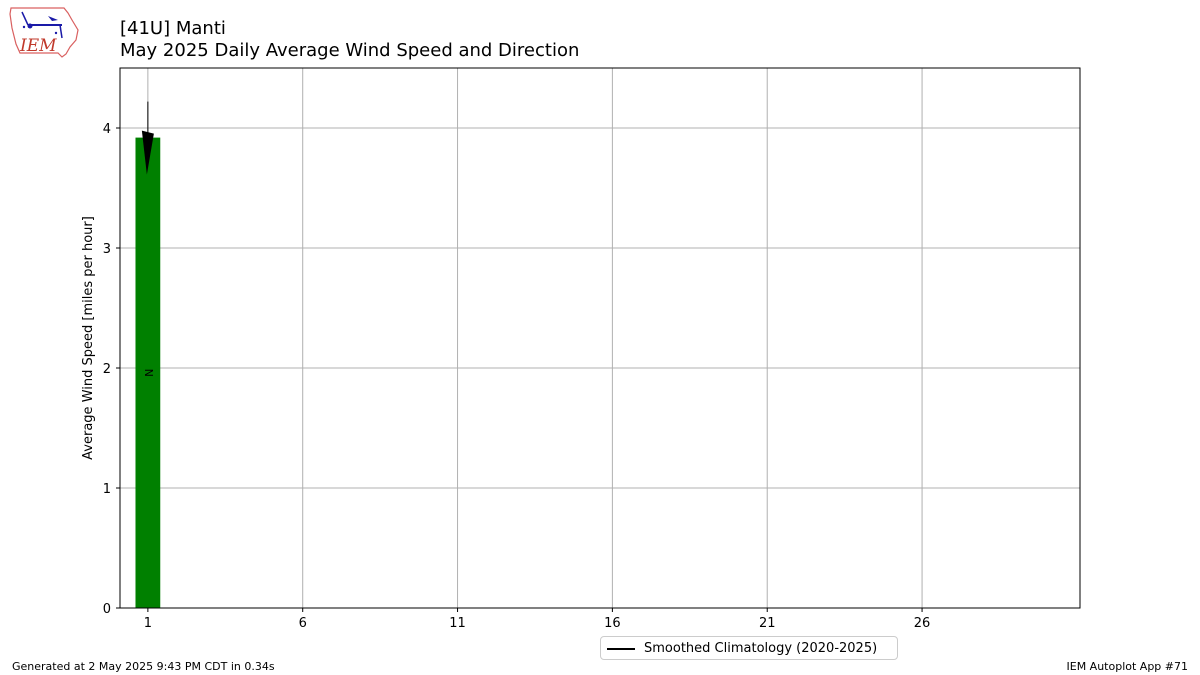 The image size is (1200, 675). What do you see at coordinates (107, 489) in the screenshot?
I see `y-tick-label: 1` at bounding box center [107, 489].